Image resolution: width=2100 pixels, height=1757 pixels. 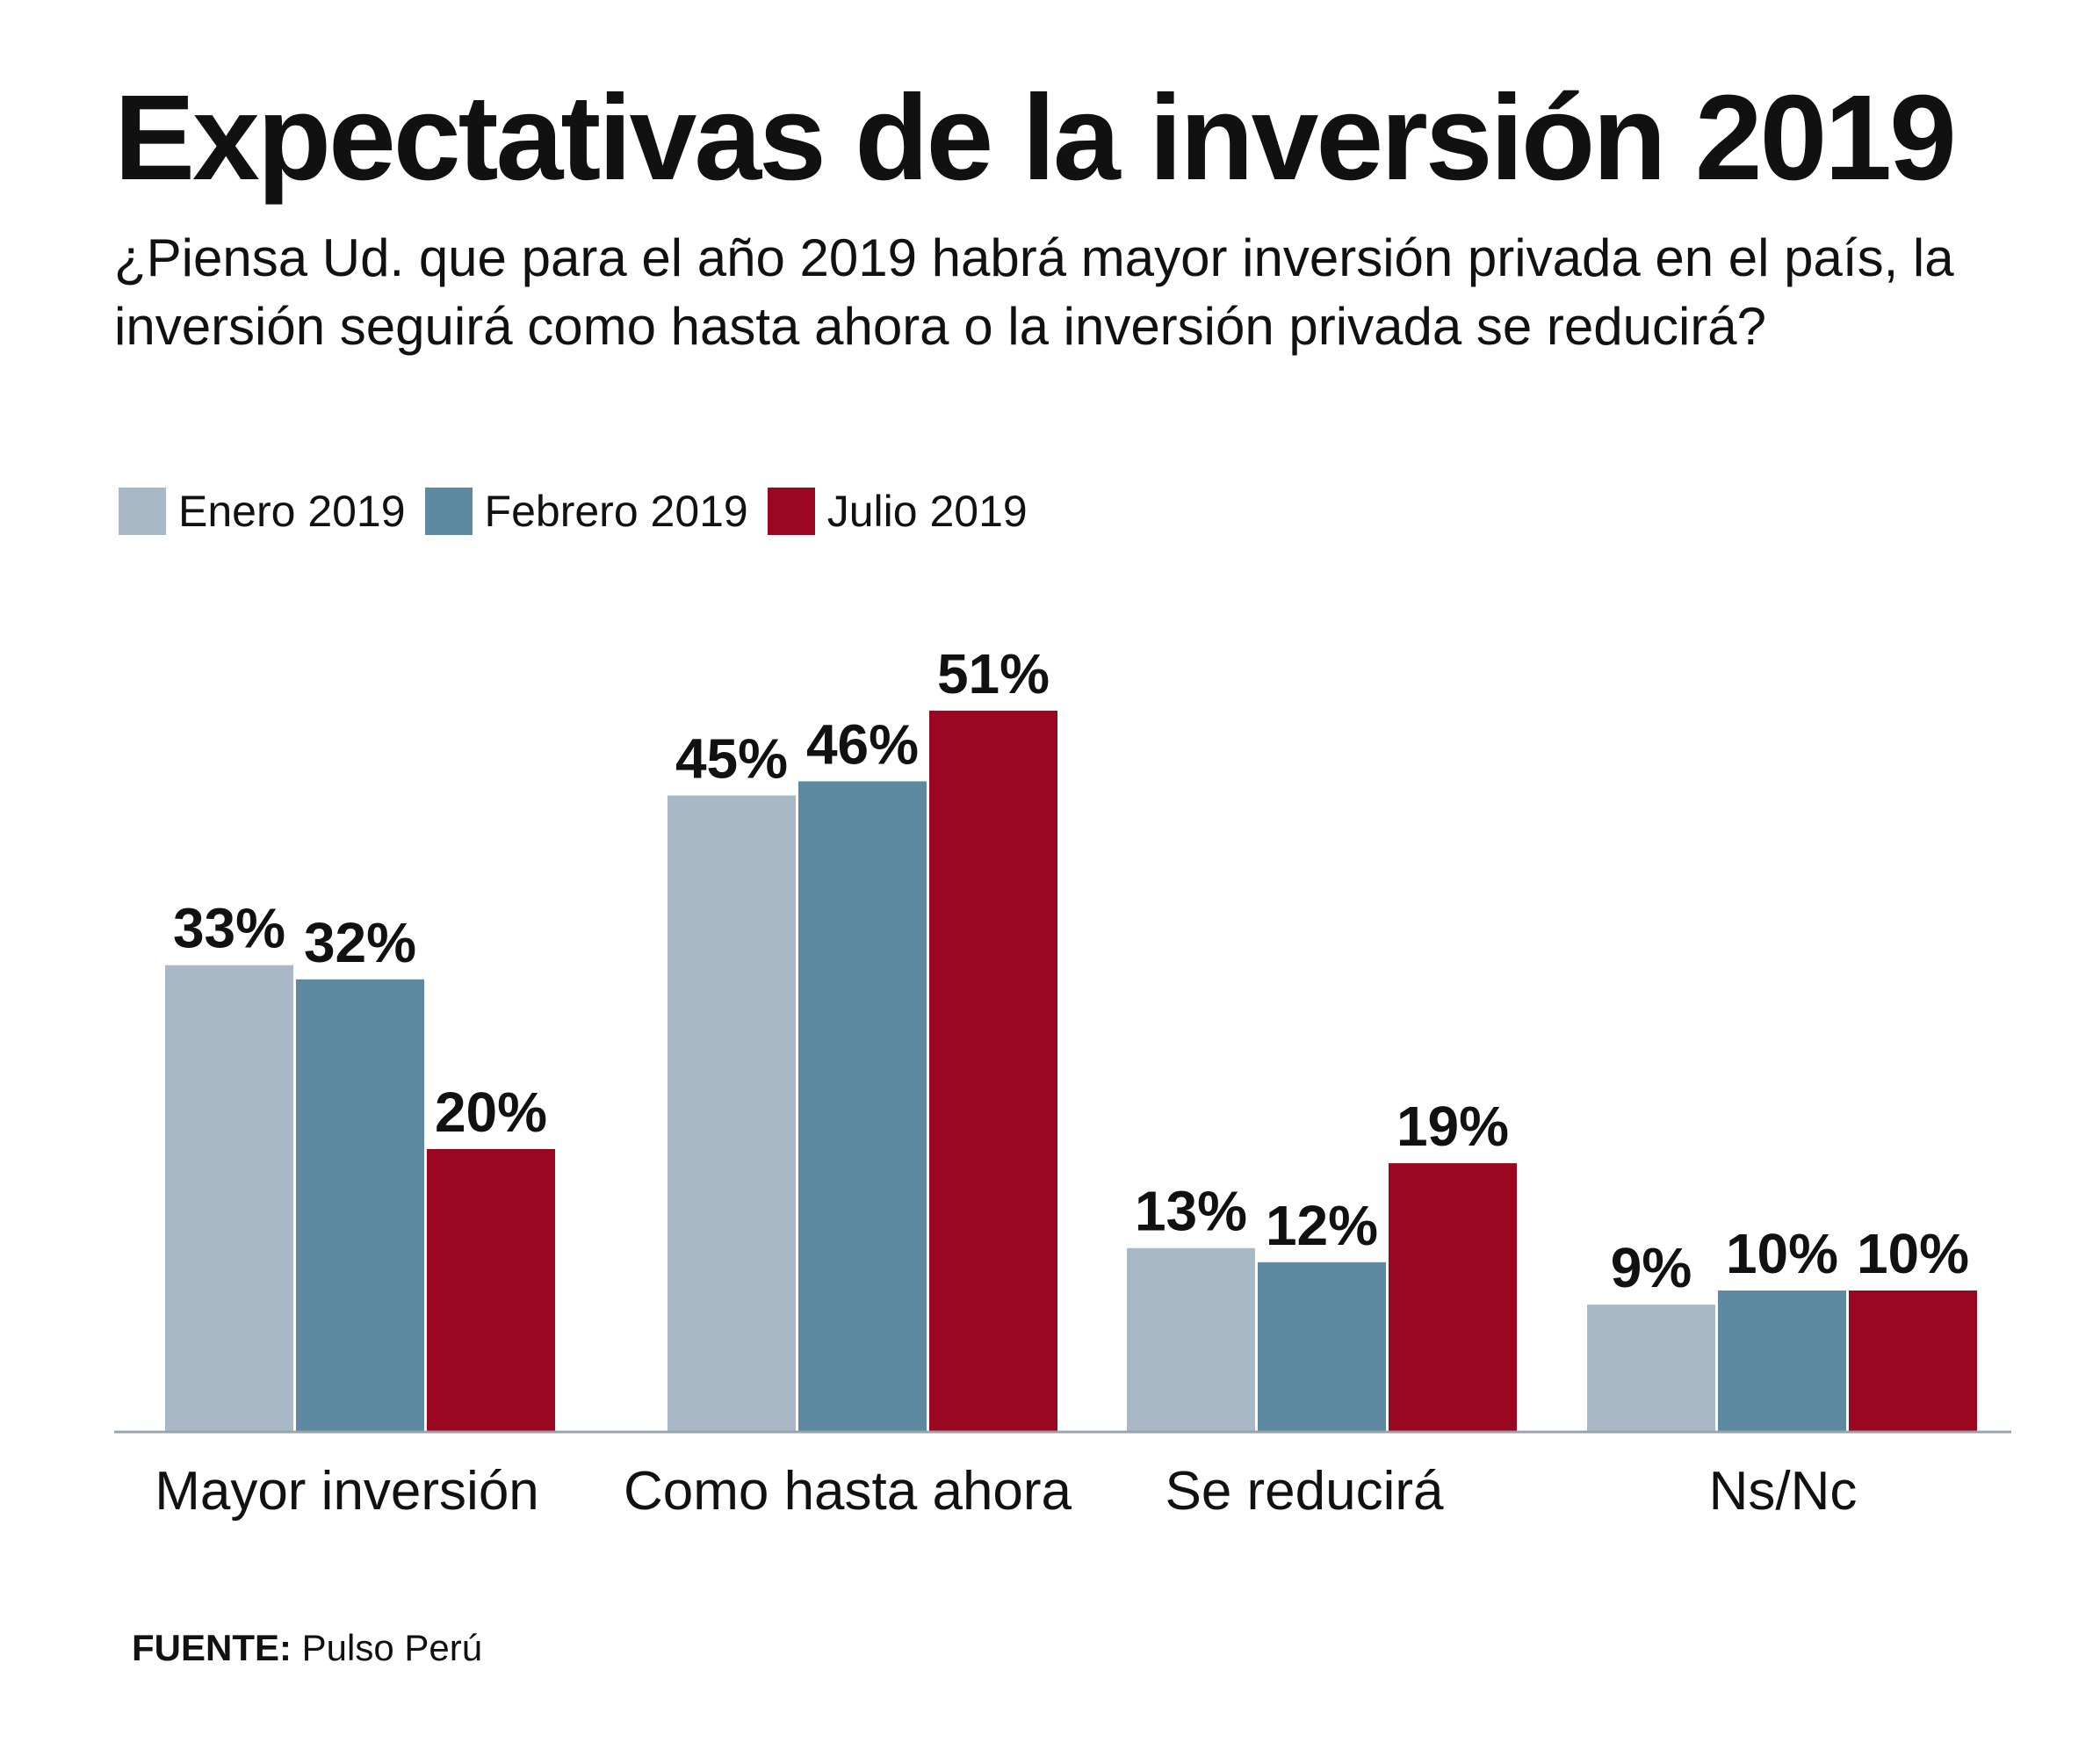 What do you see at coordinates (491, 1112) in the screenshot?
I see `data-label-mayor-inversion-julio-2019: 20%` at bounding box center [491, 1112].